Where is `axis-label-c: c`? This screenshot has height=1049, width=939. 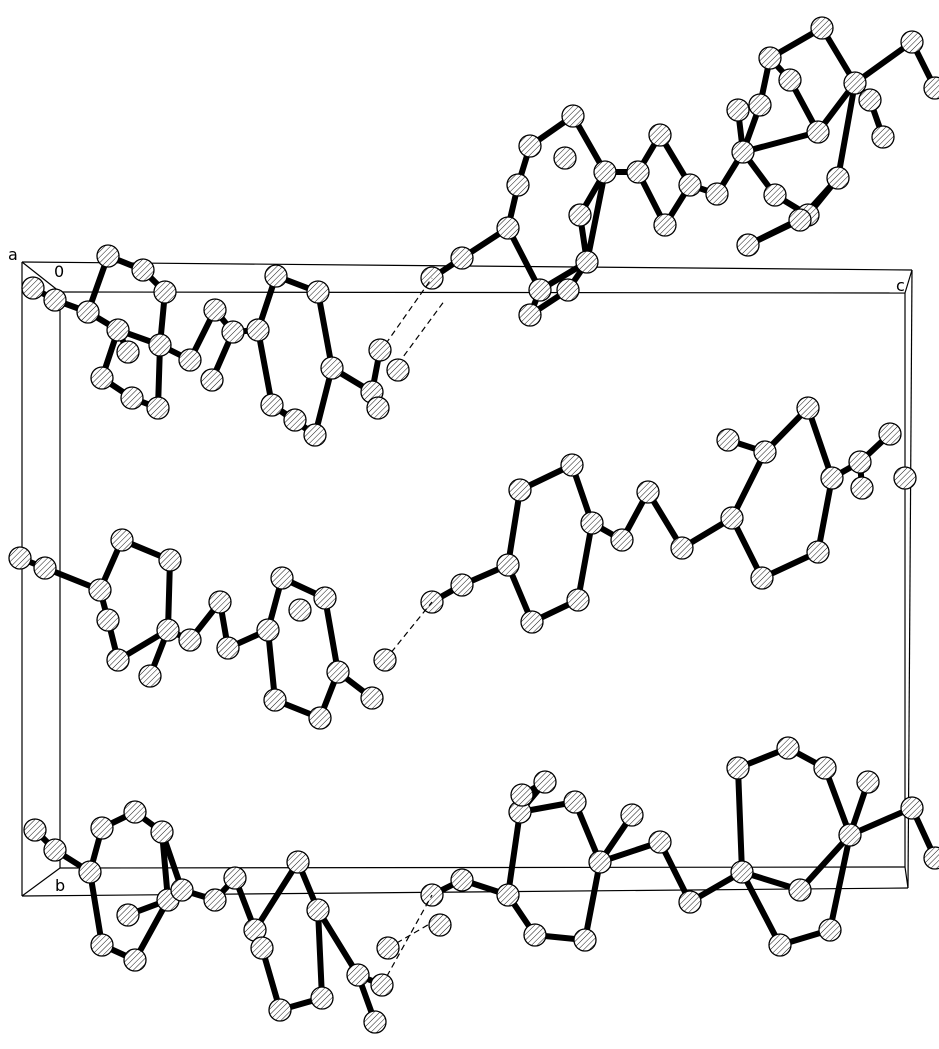
axis-label-c: c is located at coordinates (900, 285).